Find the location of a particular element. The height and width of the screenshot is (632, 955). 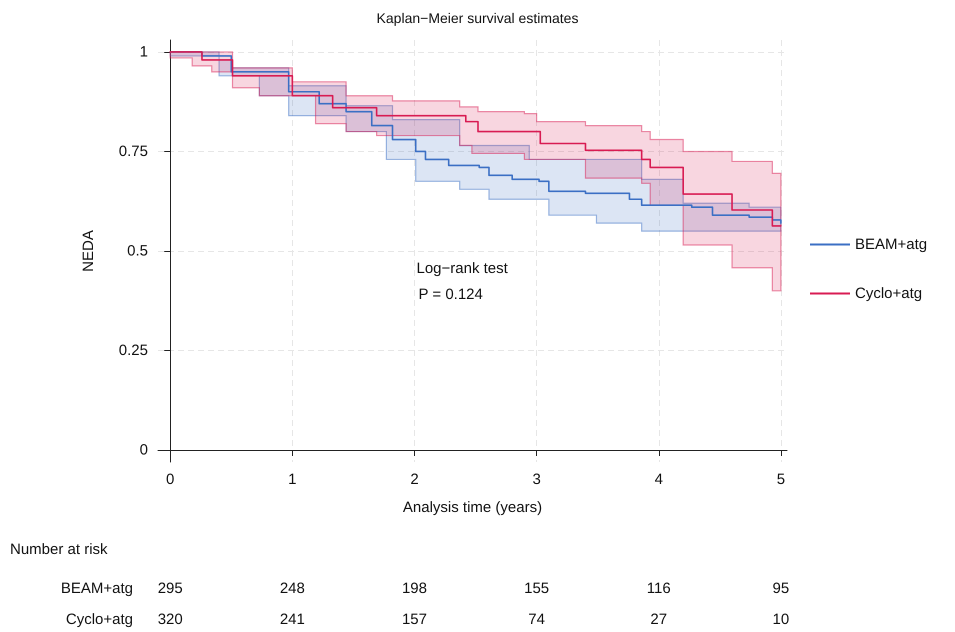

y-axis-title: NEDA is located at coordinates (88, 251).